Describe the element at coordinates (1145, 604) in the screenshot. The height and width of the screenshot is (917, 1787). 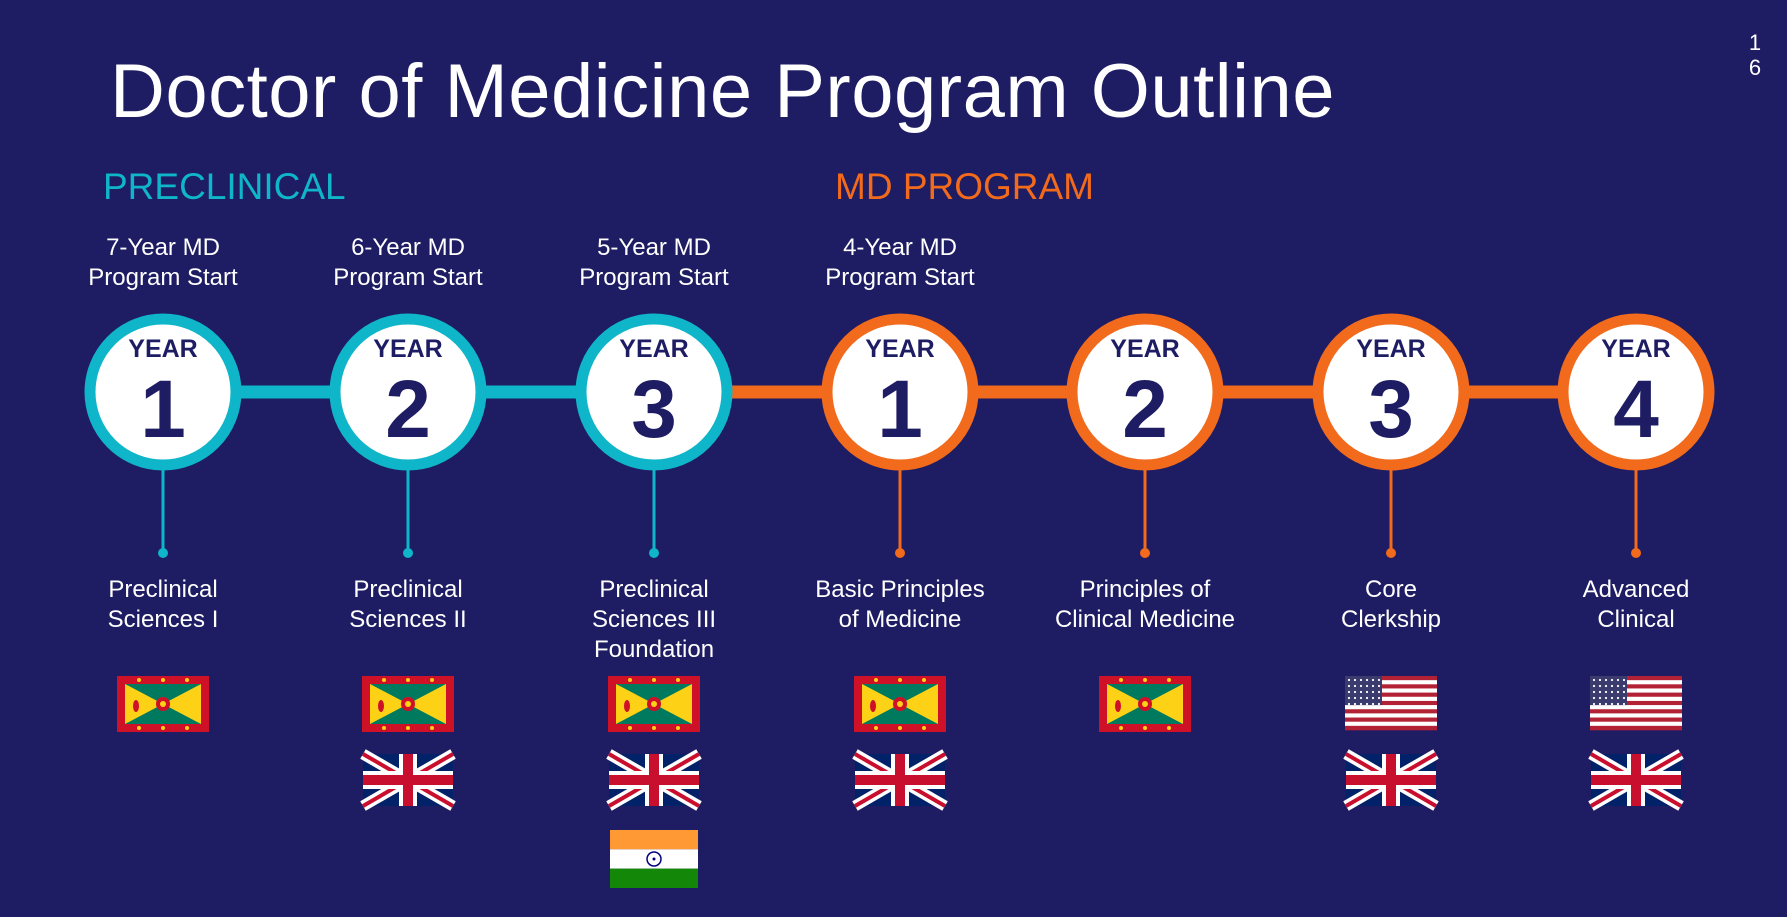
I see `course-label: Principles of Clinical Medicine` at that location.